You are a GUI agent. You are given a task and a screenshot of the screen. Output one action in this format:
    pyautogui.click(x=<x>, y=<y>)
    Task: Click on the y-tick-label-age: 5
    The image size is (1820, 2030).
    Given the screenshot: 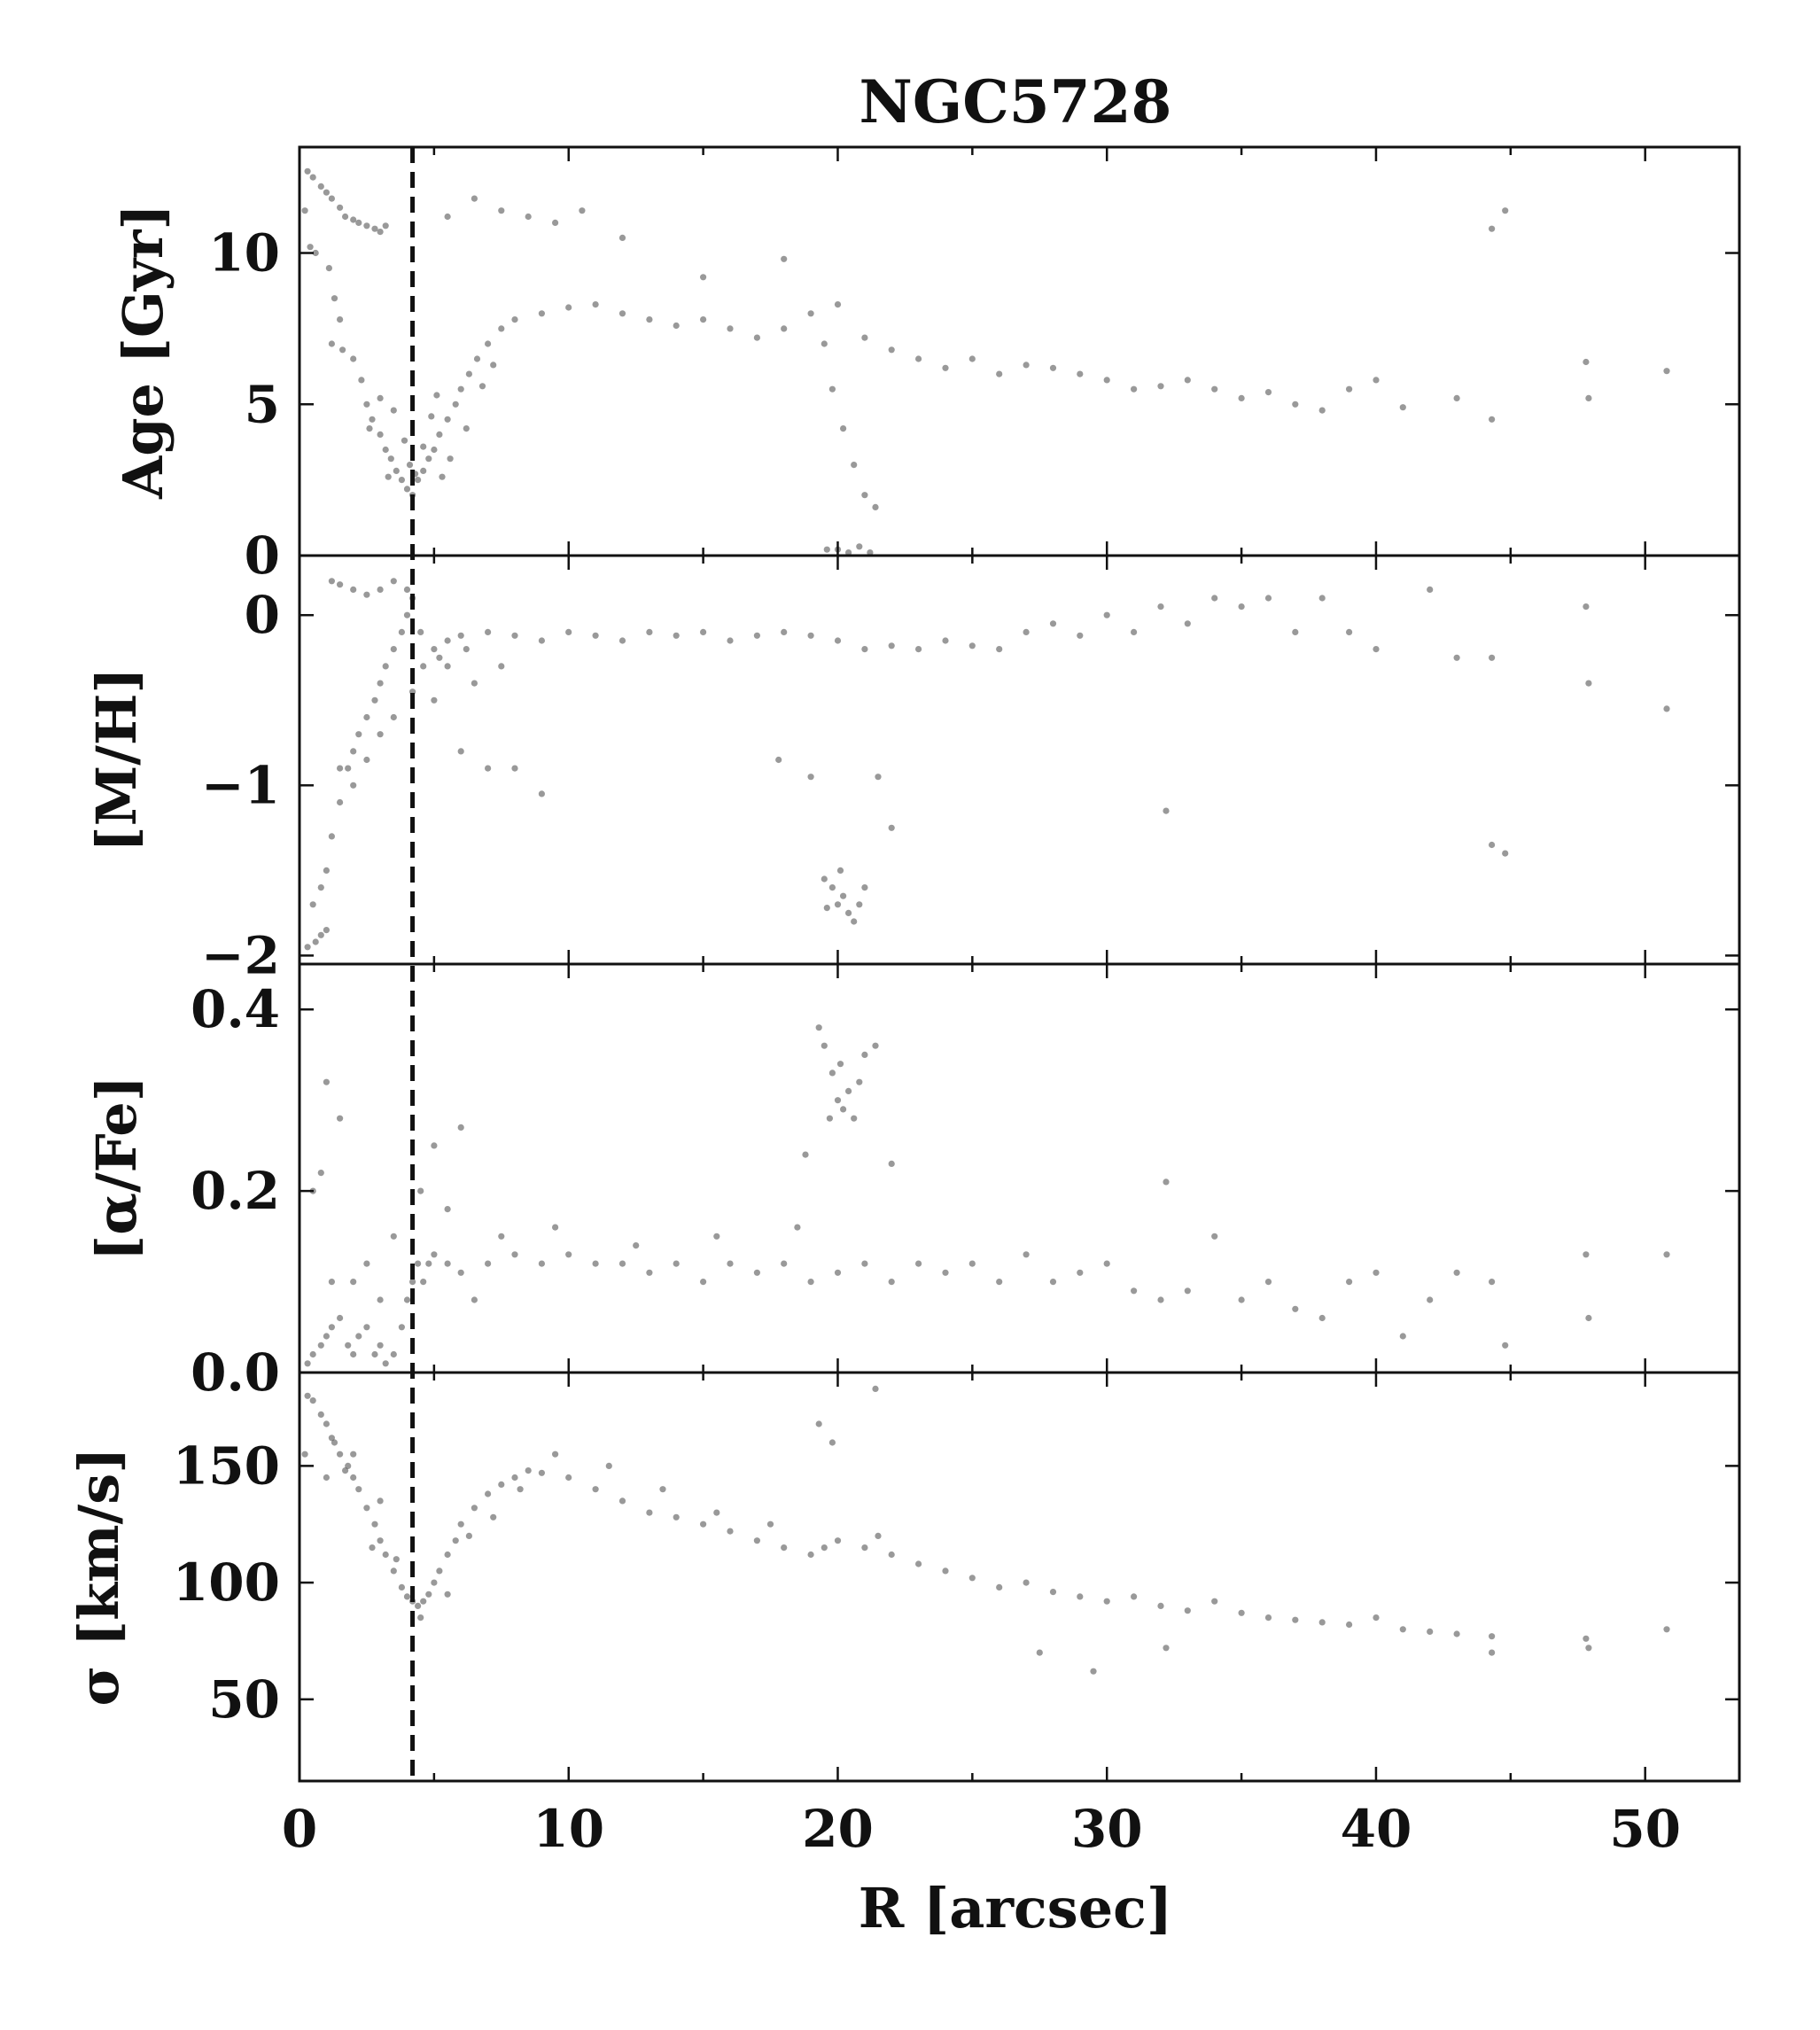 What is the action you would take?
    pyautogui.click(x=262, y=404)
    